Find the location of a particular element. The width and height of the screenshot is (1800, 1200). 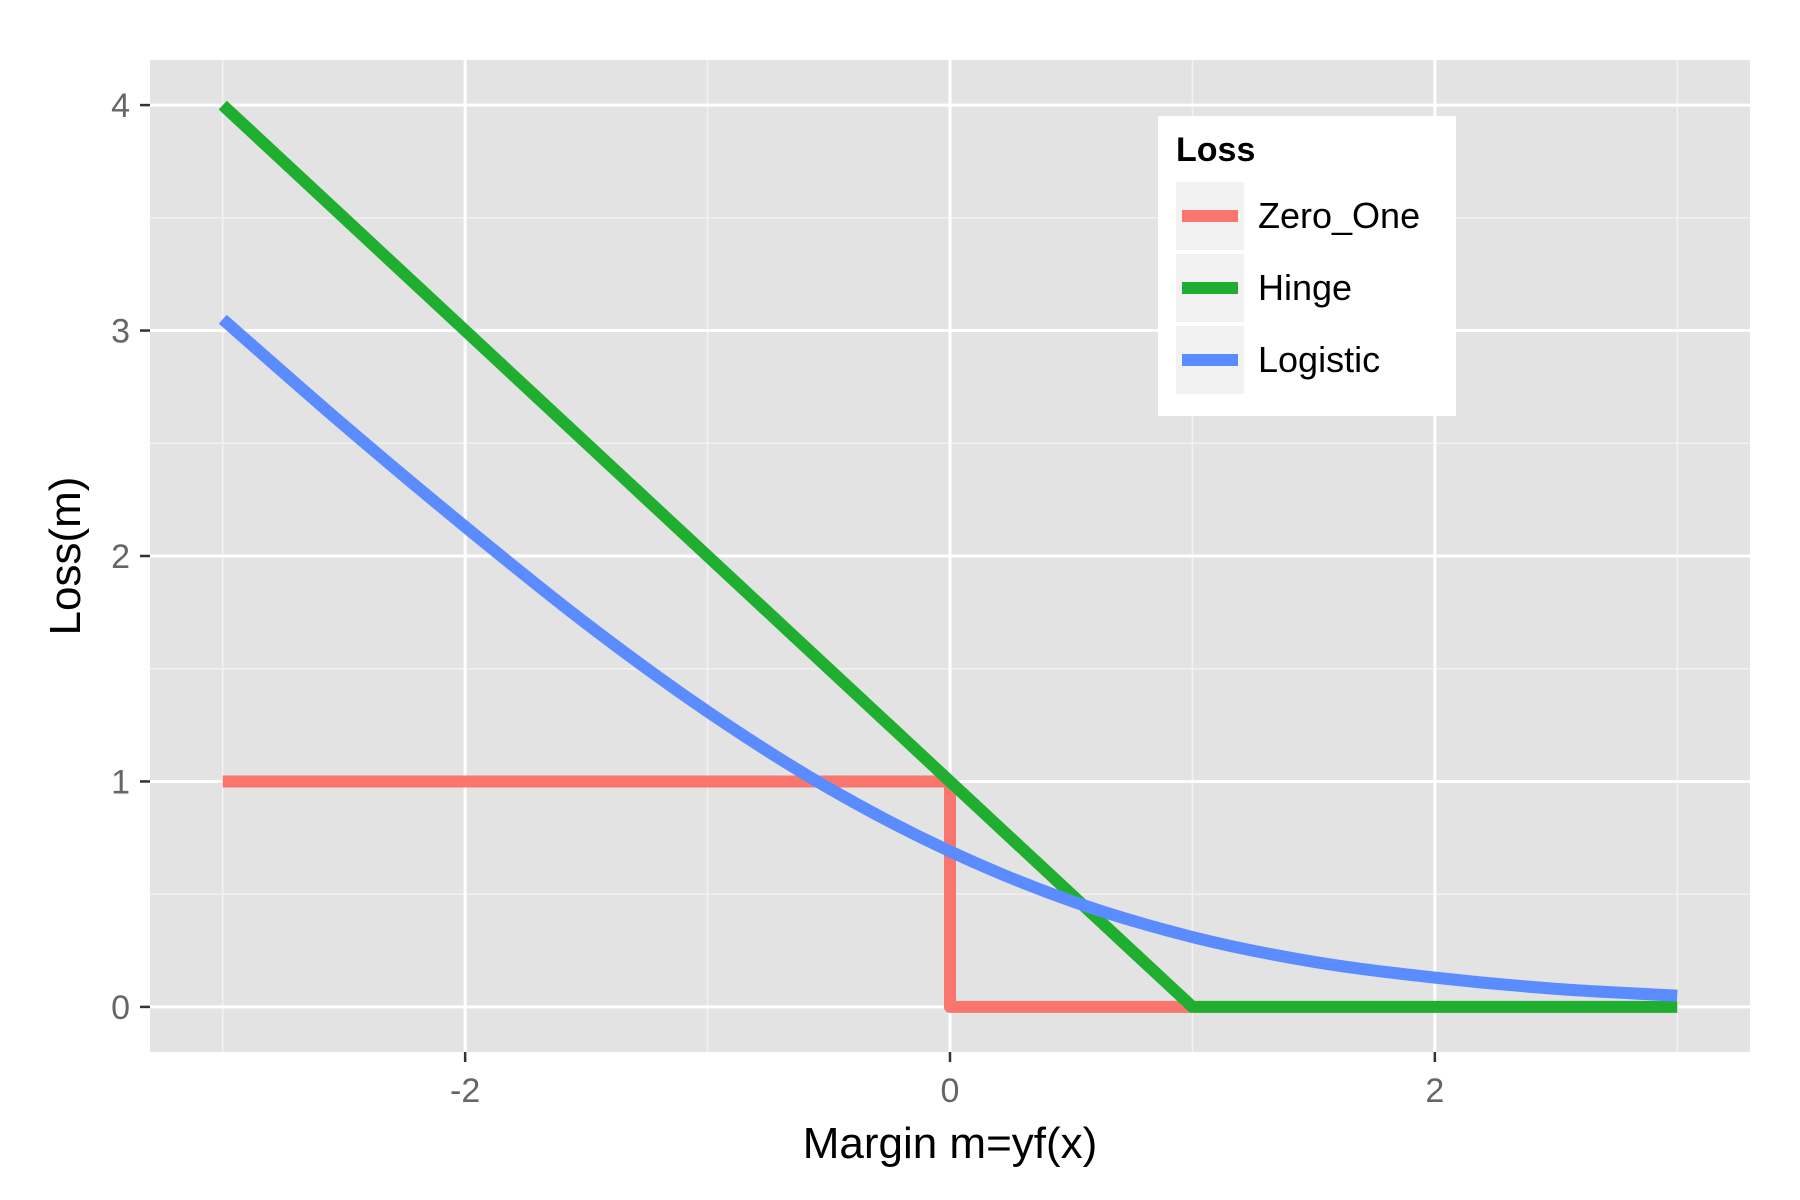

legend-item-label: Hinge is located at coordinates (1305, 287).